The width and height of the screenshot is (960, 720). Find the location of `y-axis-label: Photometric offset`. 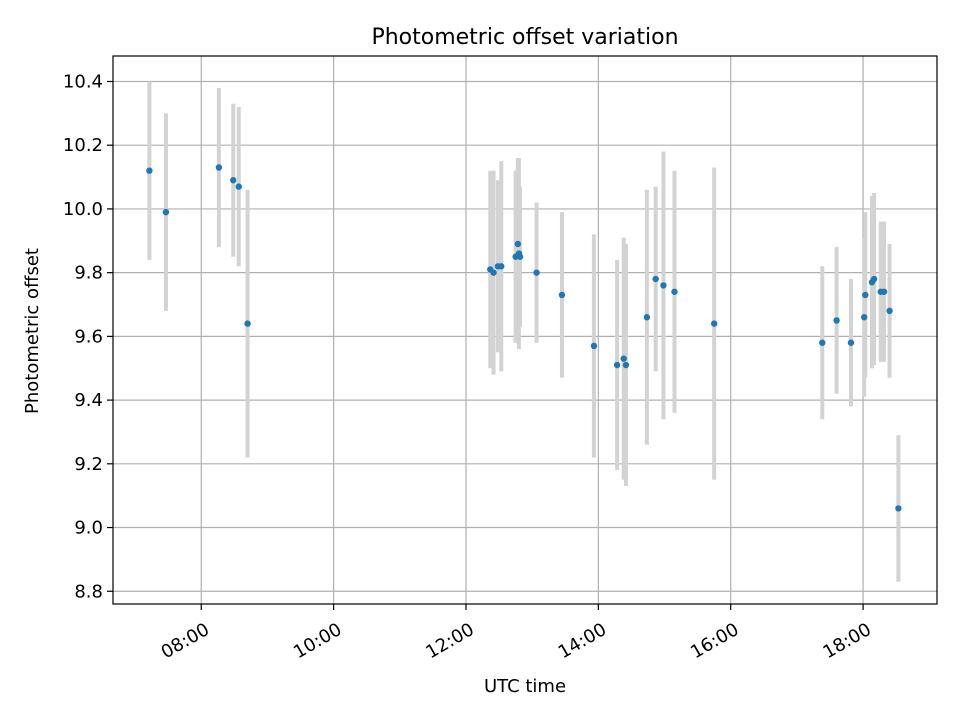

y-axis-label: Photometric offset is located at coordinates (32, 331).